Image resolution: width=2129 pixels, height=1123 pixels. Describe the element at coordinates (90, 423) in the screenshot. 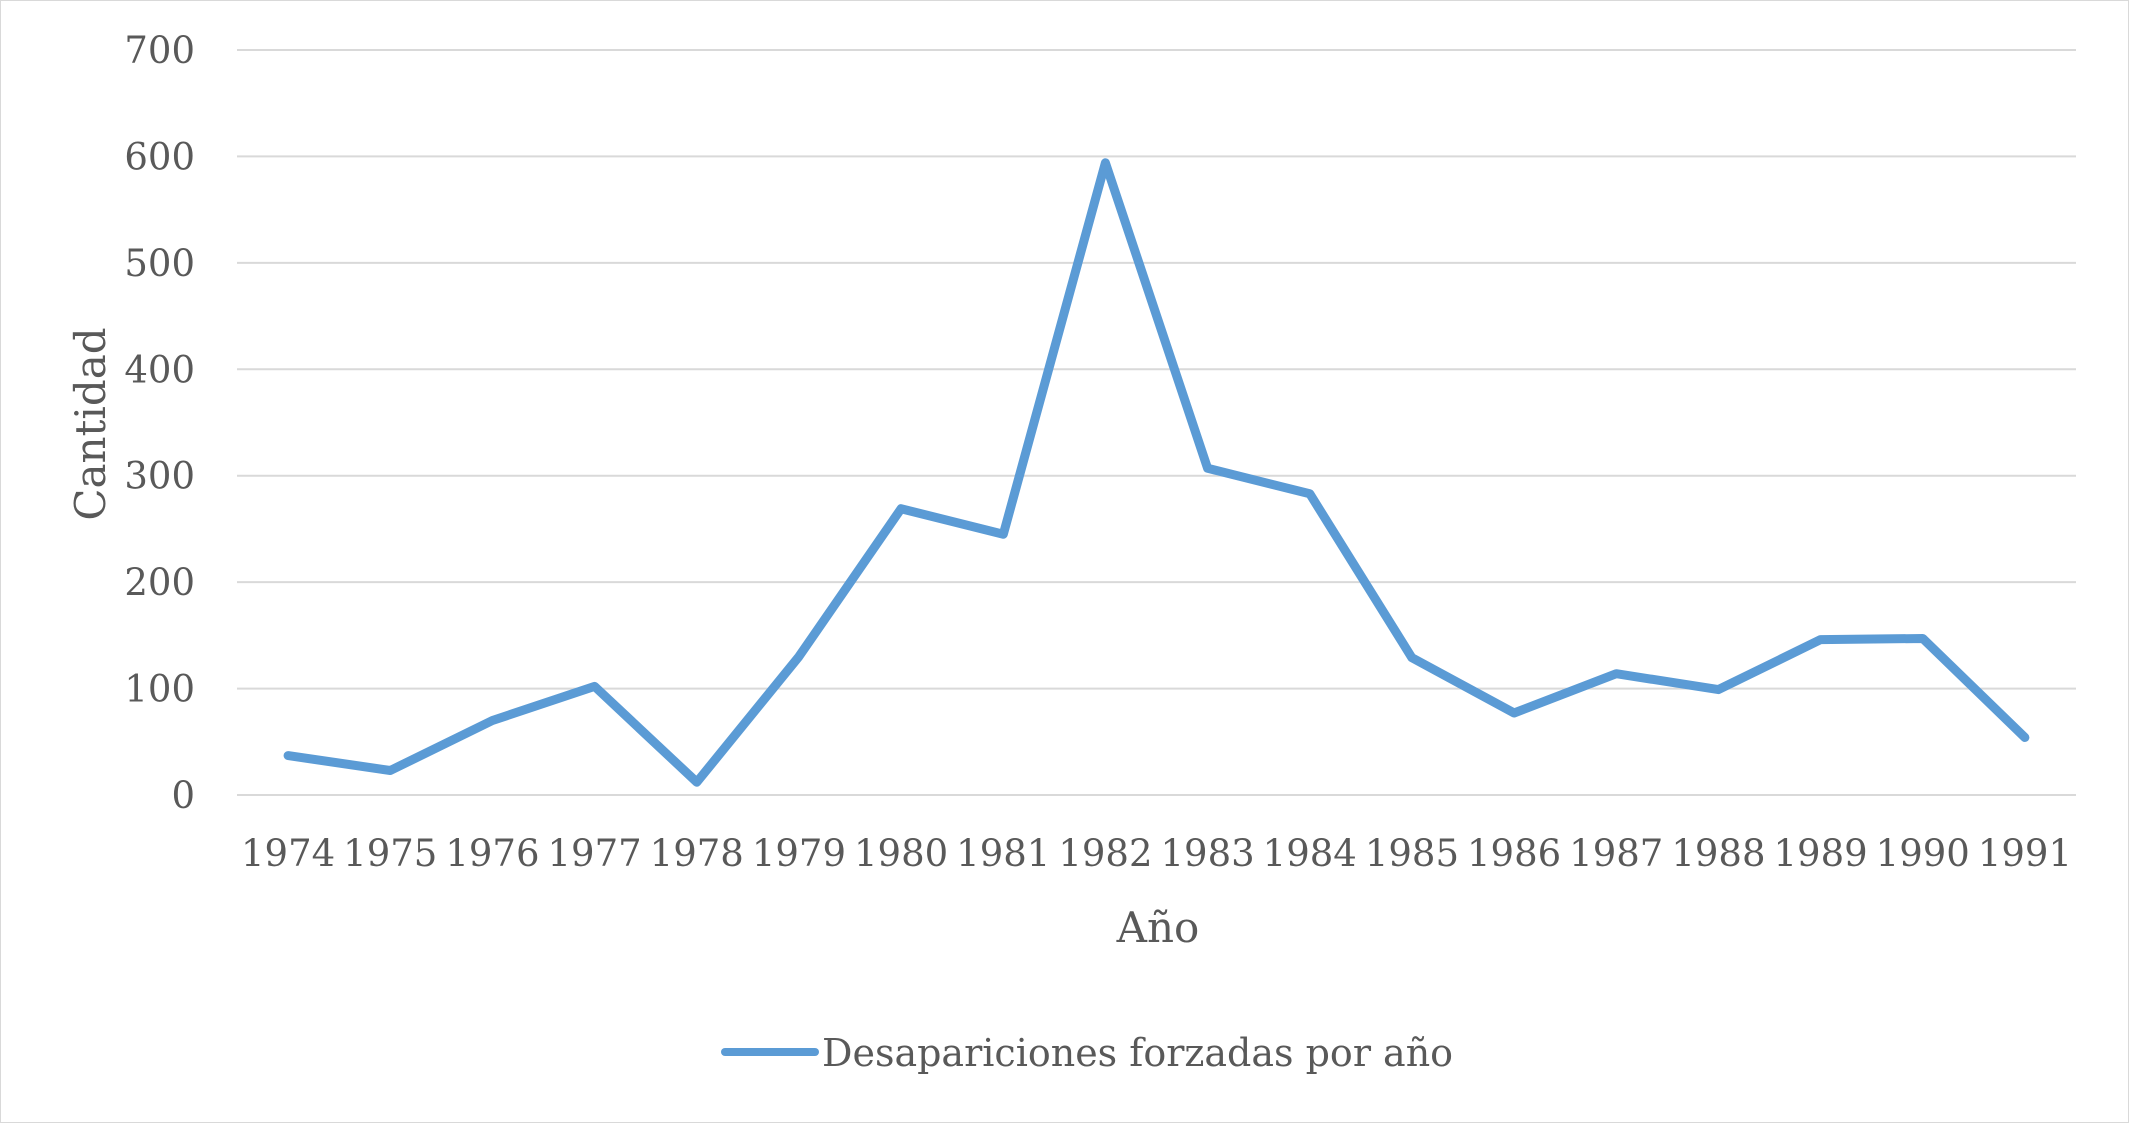

I see `y-axis-title: Cantidad` at that location.